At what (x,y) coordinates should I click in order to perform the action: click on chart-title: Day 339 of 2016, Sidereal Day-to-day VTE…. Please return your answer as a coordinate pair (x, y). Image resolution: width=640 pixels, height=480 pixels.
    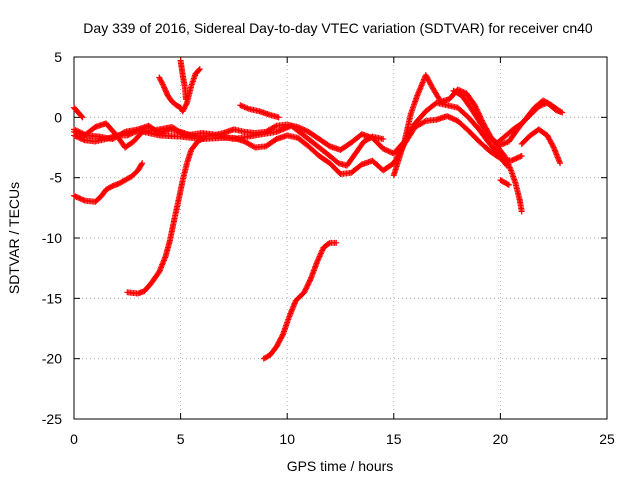
    Looking at the image, I should click on (338, 28).